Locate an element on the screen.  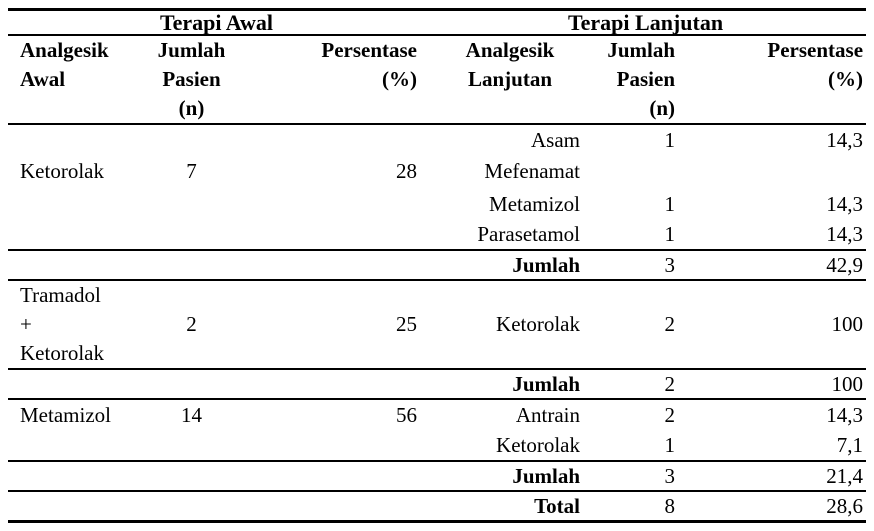
group-header-row: Terapi Awal Terapi Lanjutan is located at coordinates (437, 22).